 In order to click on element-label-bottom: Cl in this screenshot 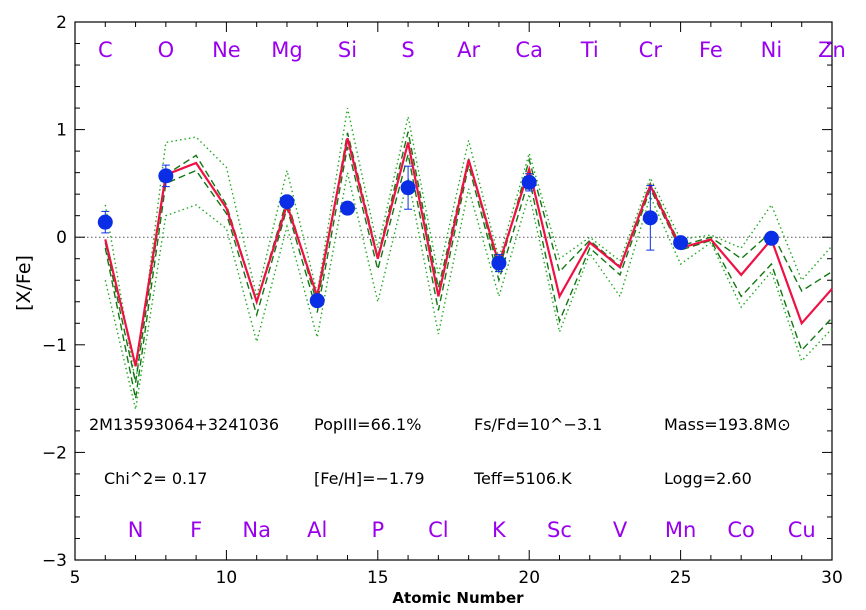, I will do `click(438, 530)`.